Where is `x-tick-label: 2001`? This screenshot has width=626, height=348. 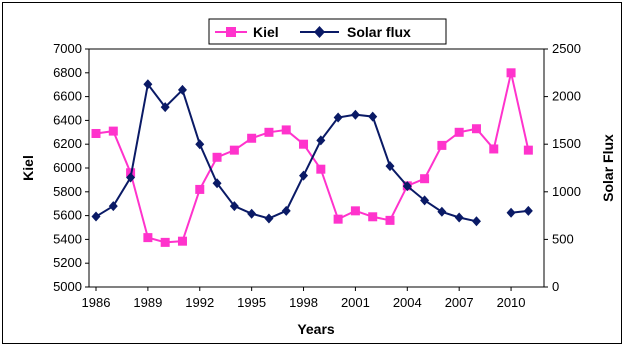
x-tick-label: 2001 is located at coordinates (355, 302).